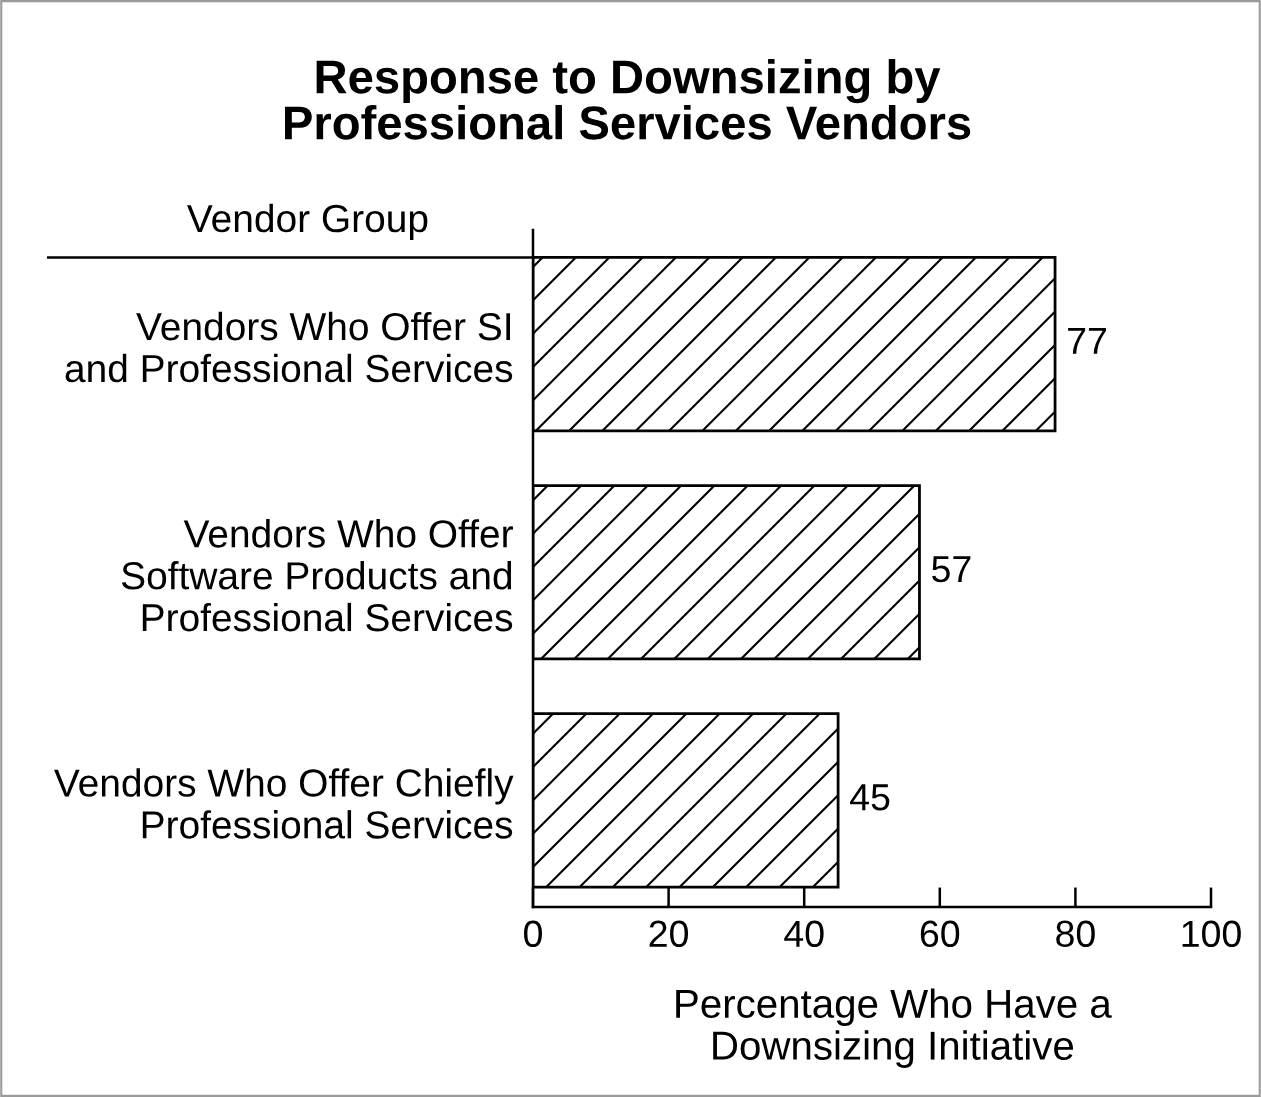  What do you see at coordinates (951, 569) in the screenshot?
I see `data-label: 57` at bounding box center [951, 569].